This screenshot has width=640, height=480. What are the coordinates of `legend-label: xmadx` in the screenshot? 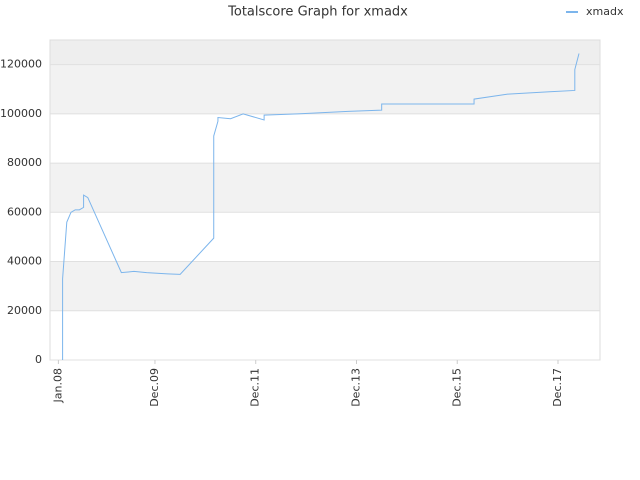 It's located at (605, 11).